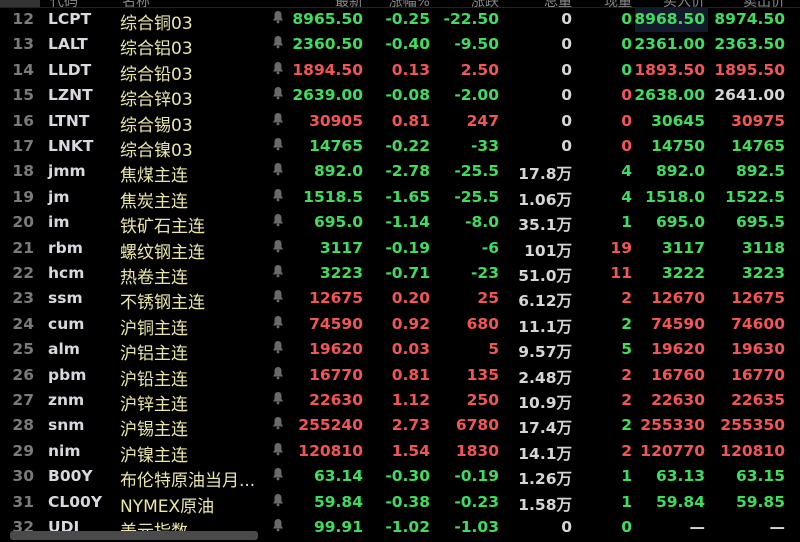 The image size is (800, 542). What do you see at coordinates (400, 122) in the screenshot?
I see `table-row: 16 LTNT 综合锡03 30905 0.81 247 0 0 30645 30975` at bounding box center [400, 122].